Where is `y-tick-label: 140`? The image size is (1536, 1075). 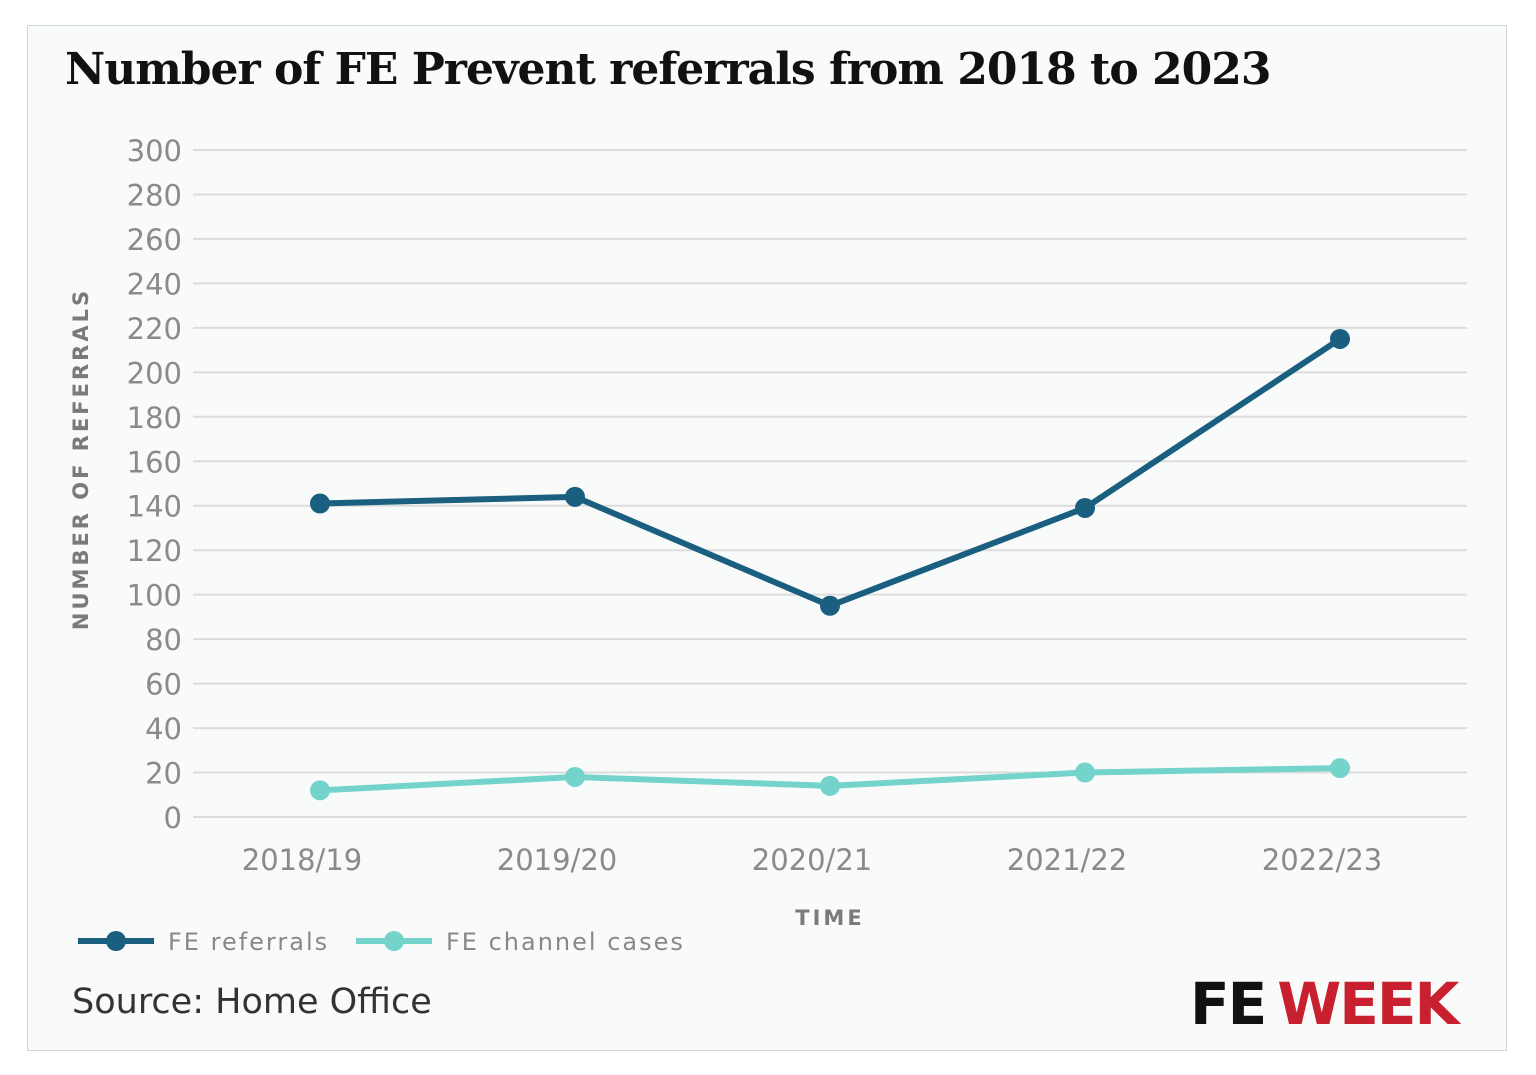 y-tick-label: 140 is located at coordinates (154, 507).